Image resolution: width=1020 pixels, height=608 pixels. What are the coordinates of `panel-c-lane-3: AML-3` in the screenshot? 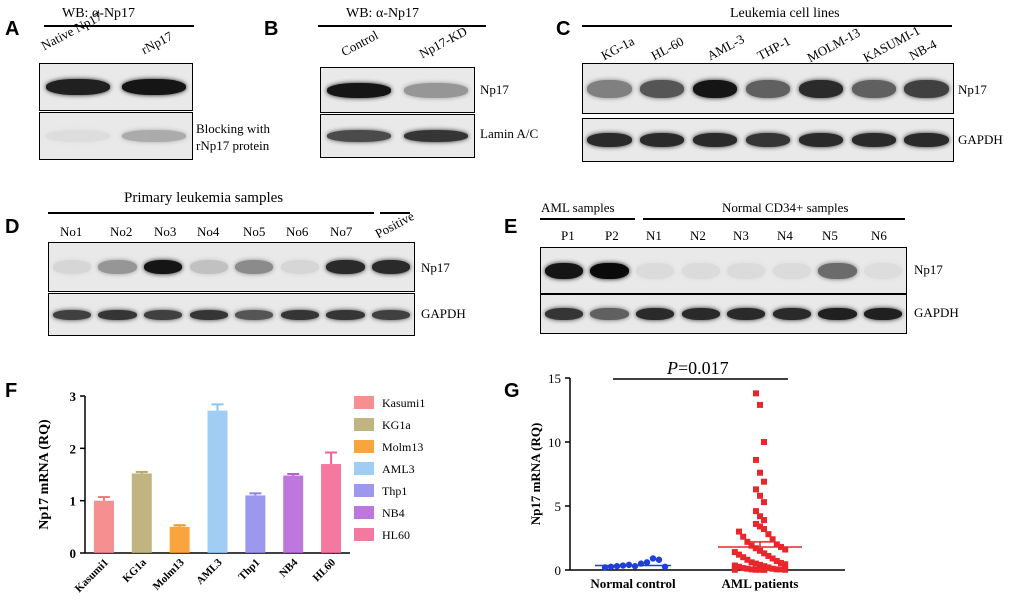 It's located at (725, 47).